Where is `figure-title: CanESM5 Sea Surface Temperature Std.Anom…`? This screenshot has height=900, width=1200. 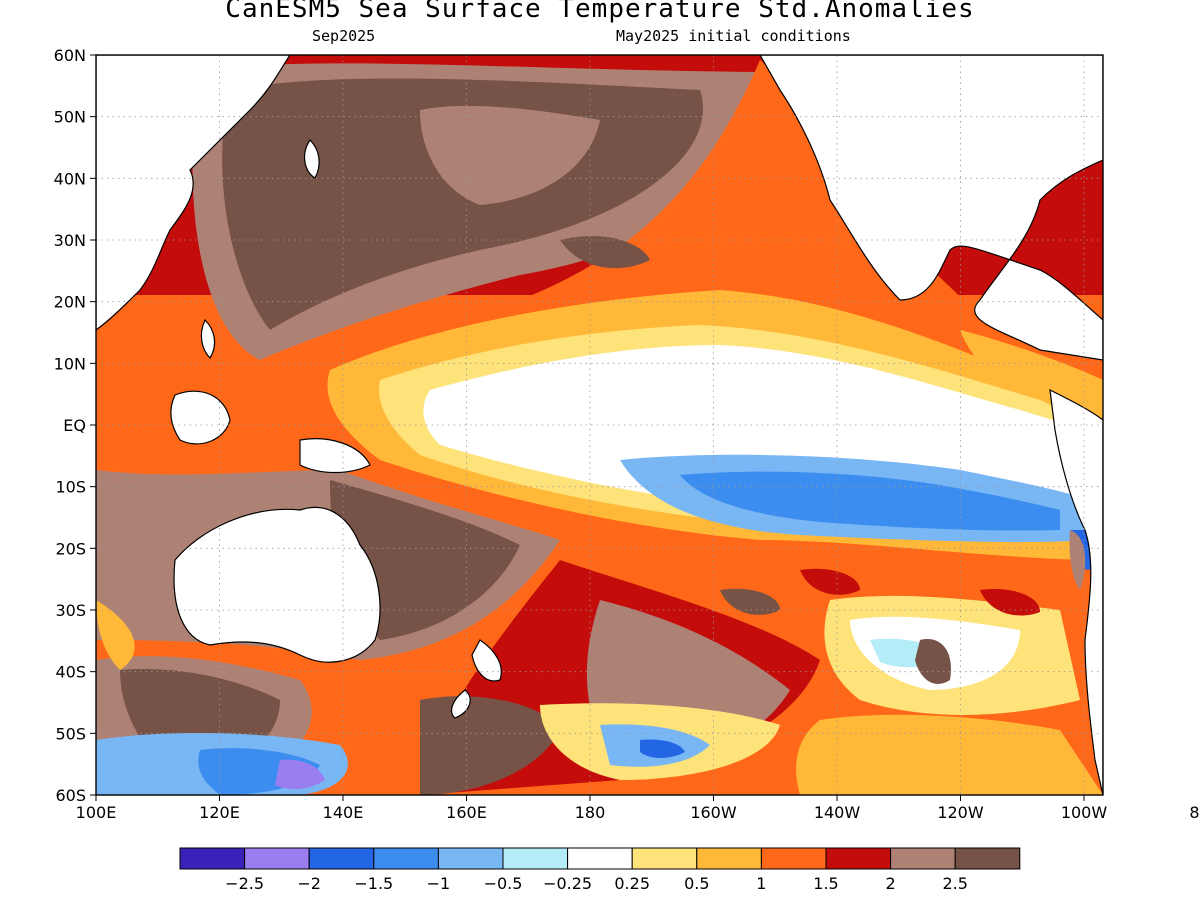 figure-title: CanESM5 Sea Surface Temperature Std.Anom… is located at coordinates (600, 12).